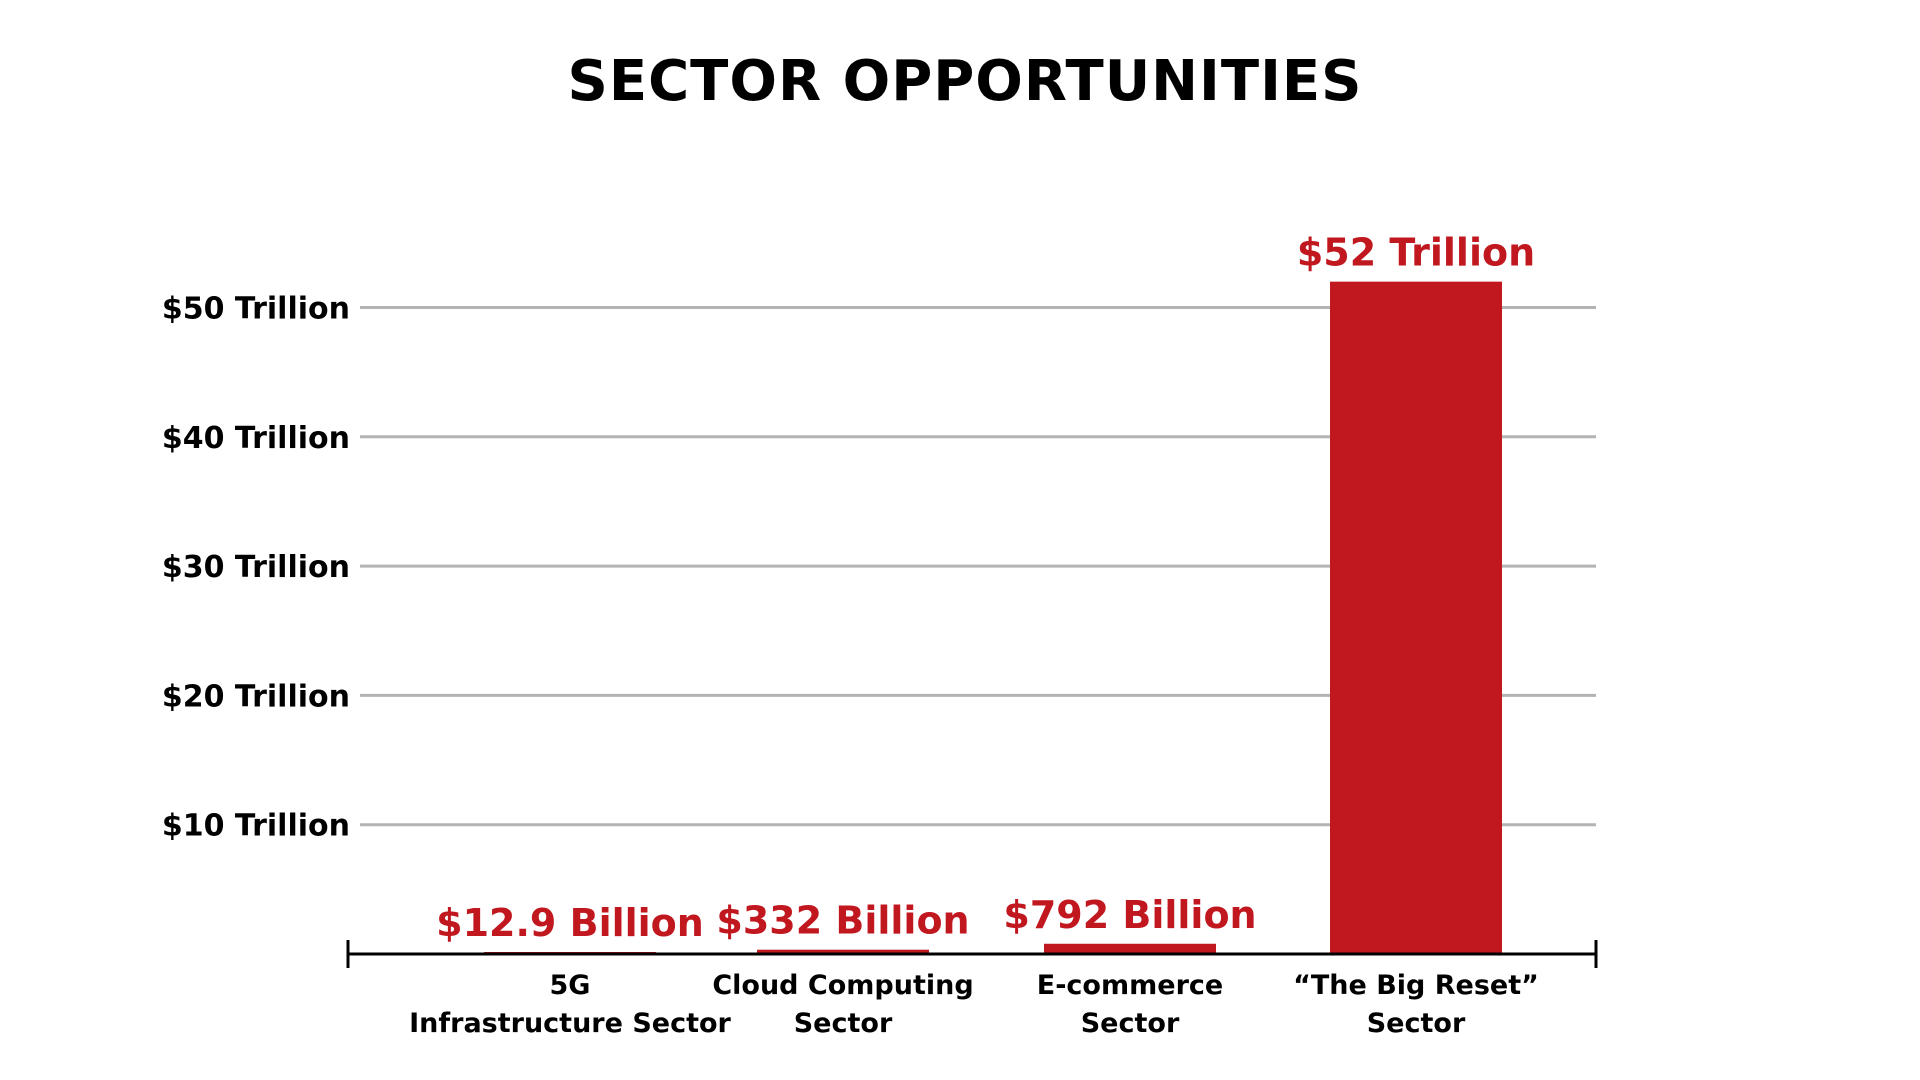 Image resolution: width=1920 pixels, height=1080 pixels. I want to click on x-tick-label: 5G, so click(570, 985).